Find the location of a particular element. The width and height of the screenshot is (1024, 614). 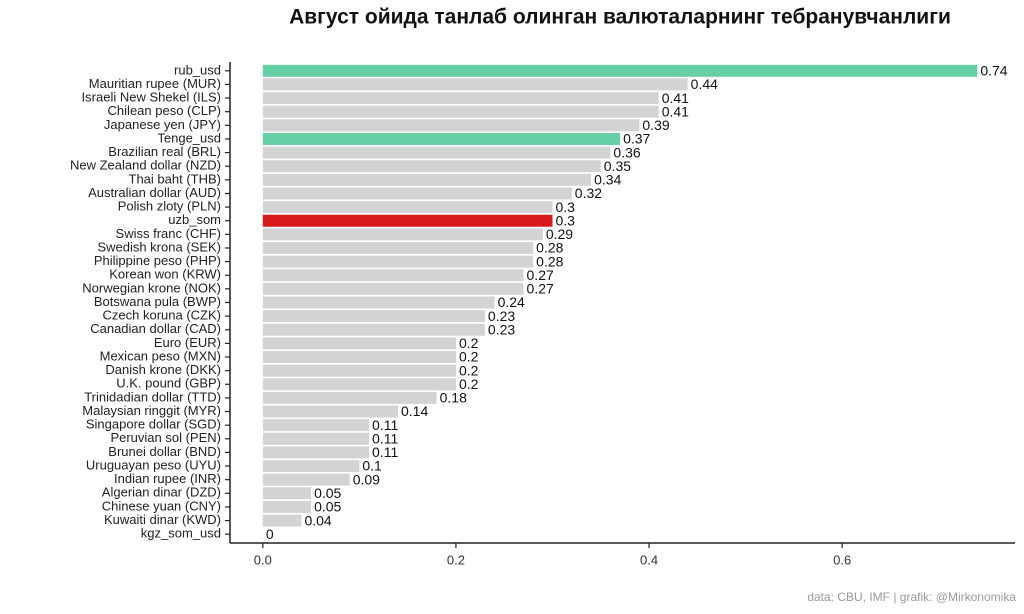

y-tick-label: Swiss franc (CHF) is located at coordinates (168, 233).